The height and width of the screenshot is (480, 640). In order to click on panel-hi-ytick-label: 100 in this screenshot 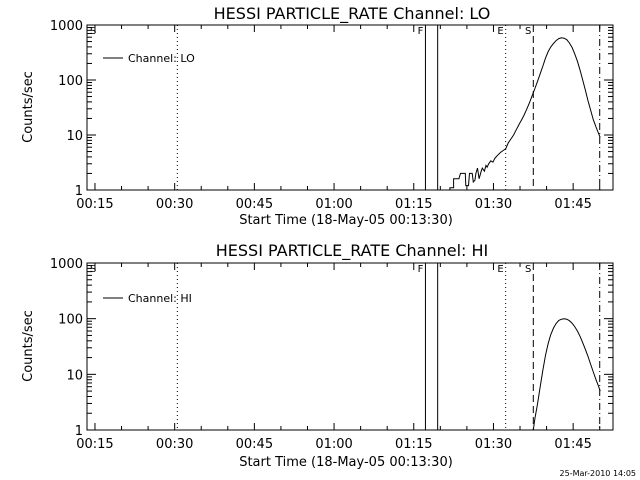, I will do `click(70, 320)`.